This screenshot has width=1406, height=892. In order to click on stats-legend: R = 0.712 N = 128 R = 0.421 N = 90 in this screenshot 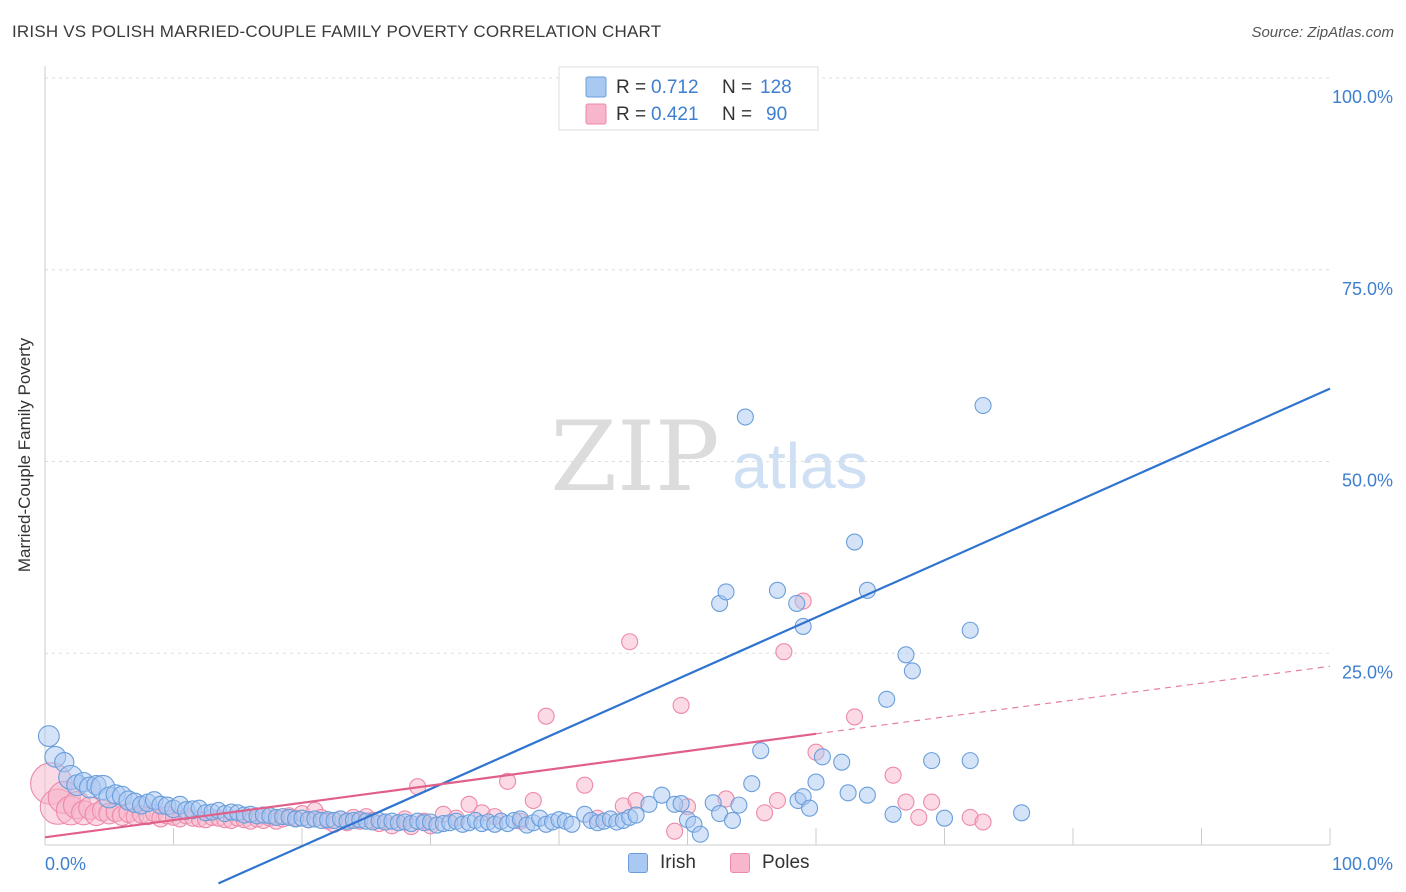, I will do `click(688, 98)`.